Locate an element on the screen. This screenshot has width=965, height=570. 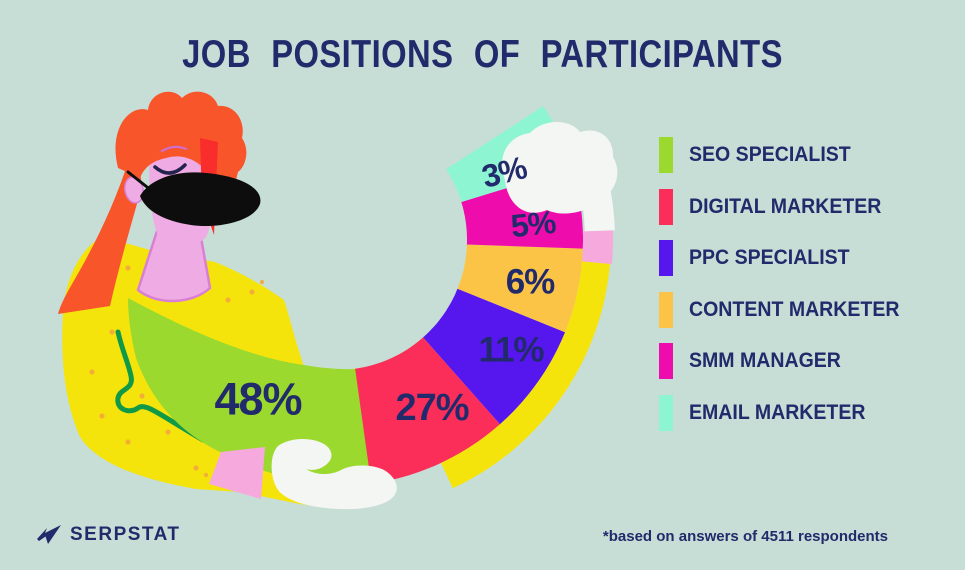
mask-strap is located at coordinates (137, 179).